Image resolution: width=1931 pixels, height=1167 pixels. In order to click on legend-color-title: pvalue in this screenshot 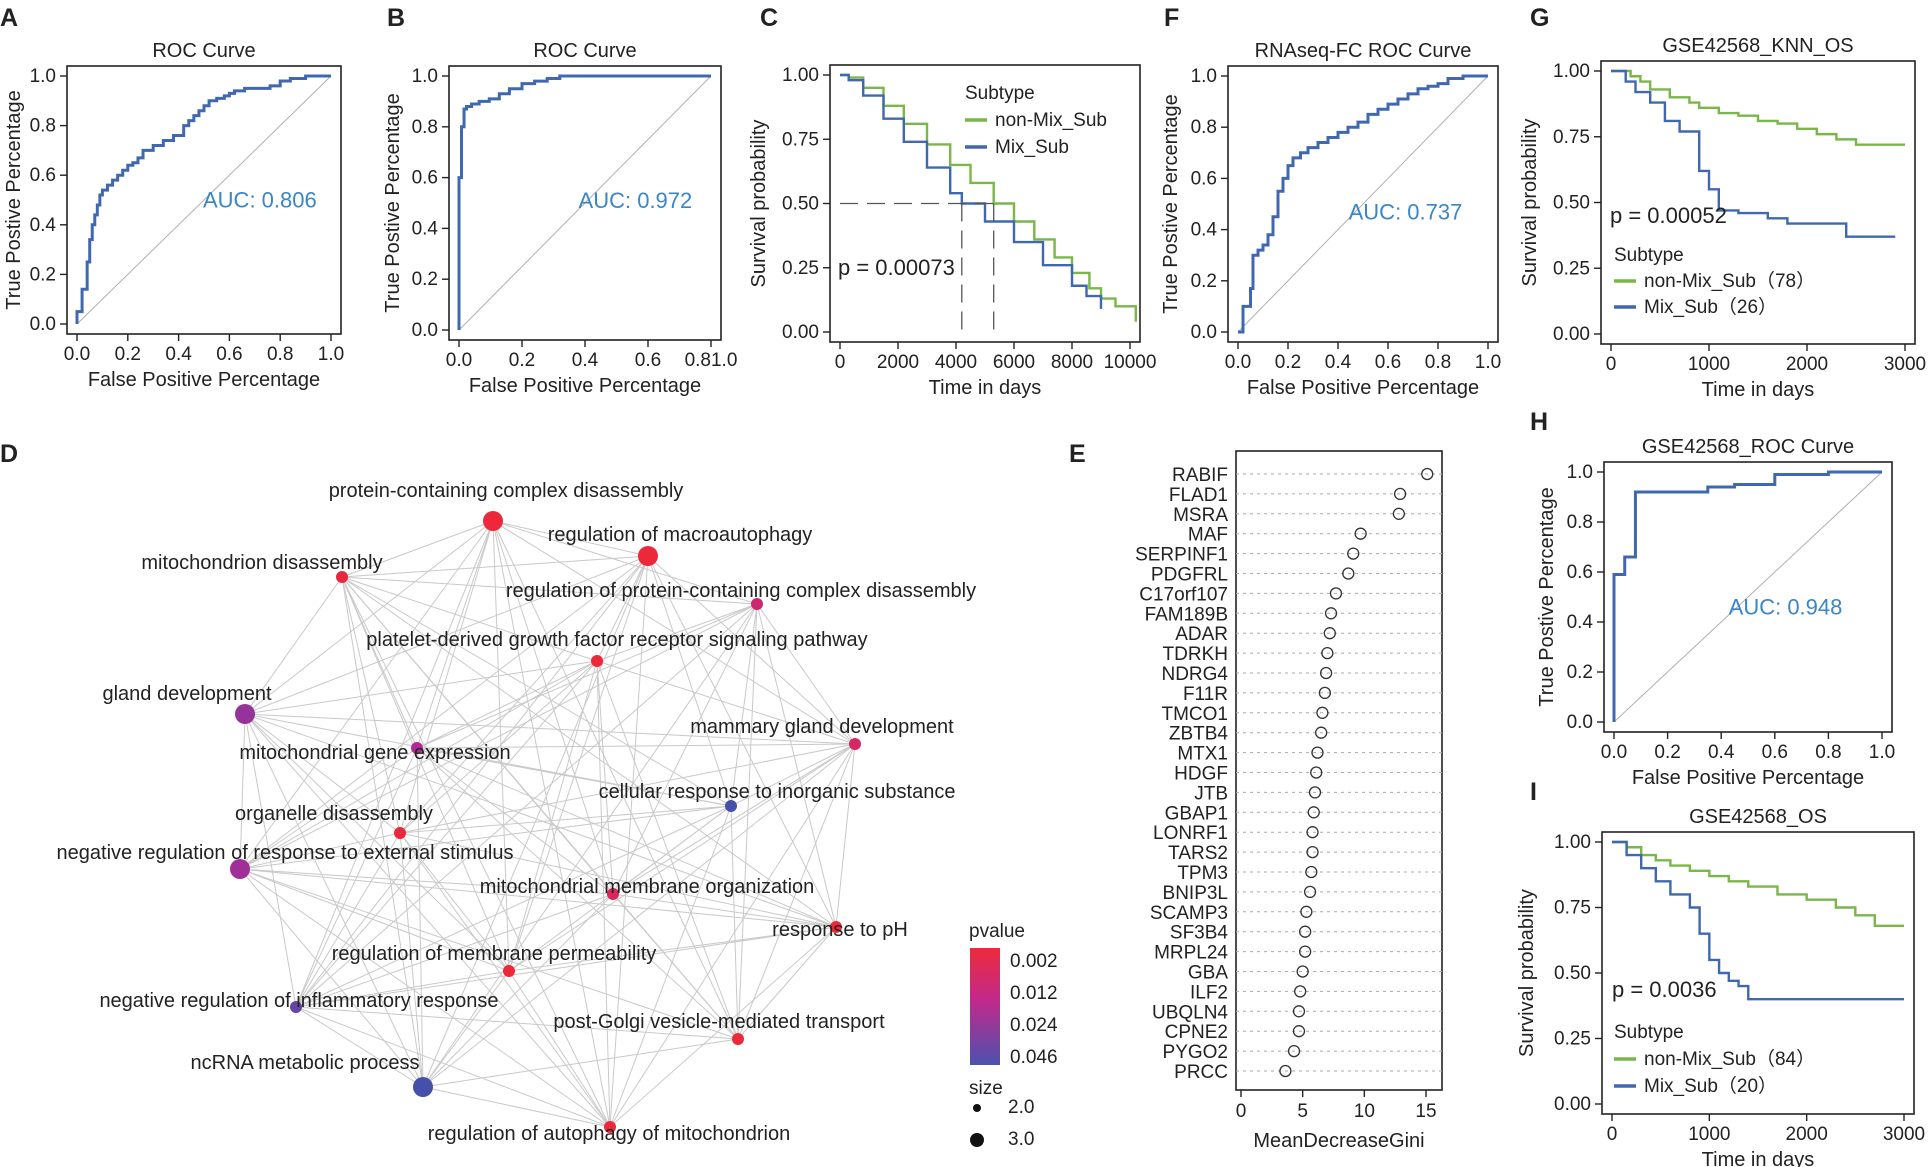, I will do `click(997, 931)`.